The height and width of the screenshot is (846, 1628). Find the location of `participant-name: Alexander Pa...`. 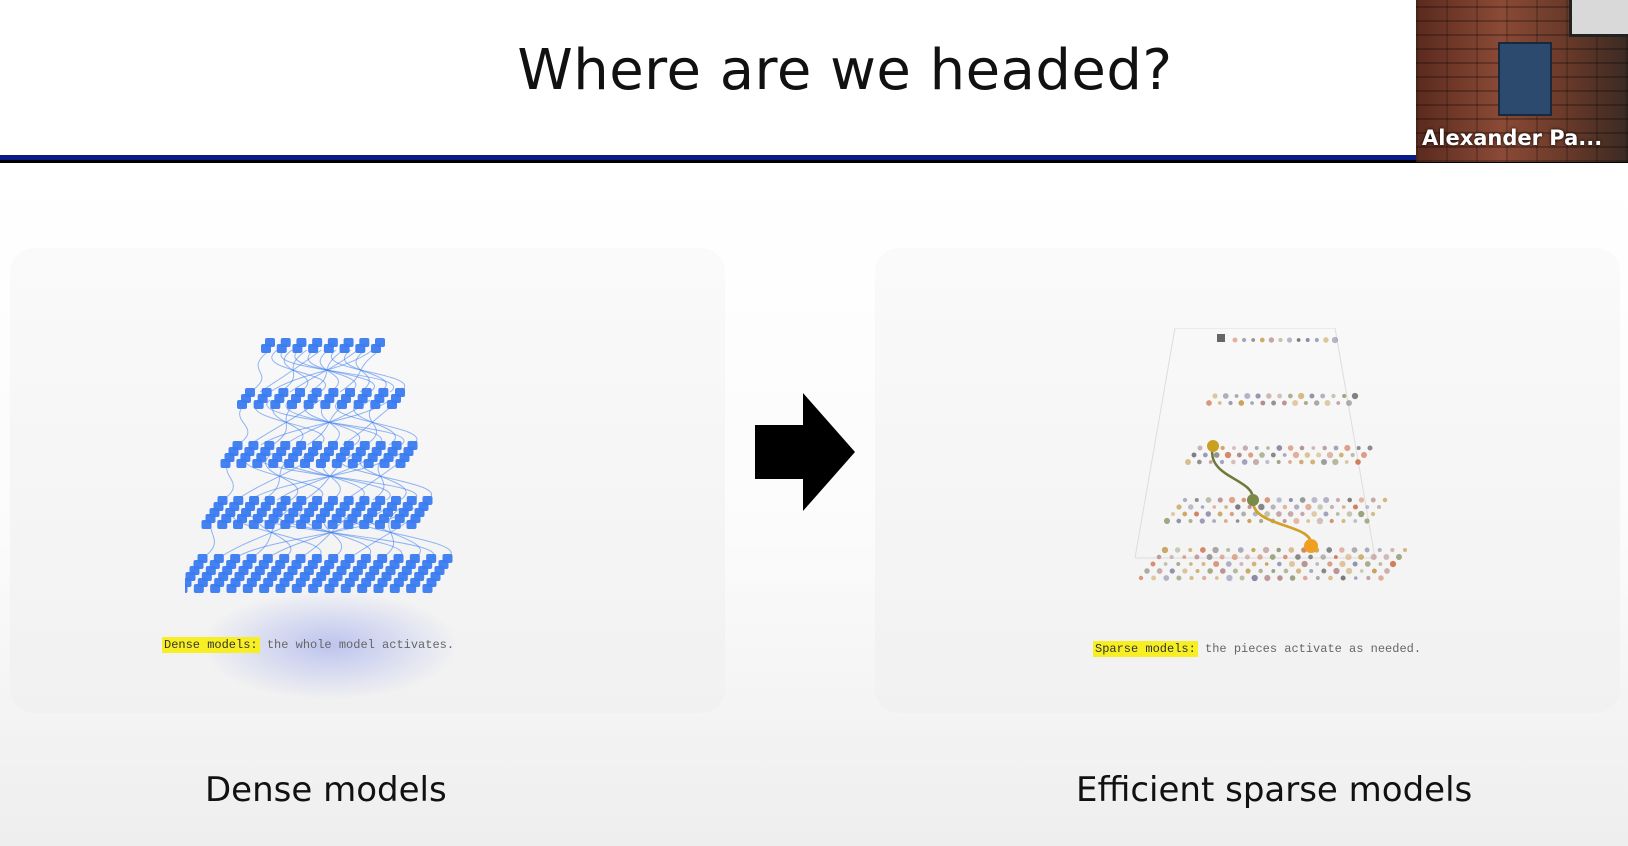

participant-name: Alexander Pa... is located at coordinates (1512, 138).